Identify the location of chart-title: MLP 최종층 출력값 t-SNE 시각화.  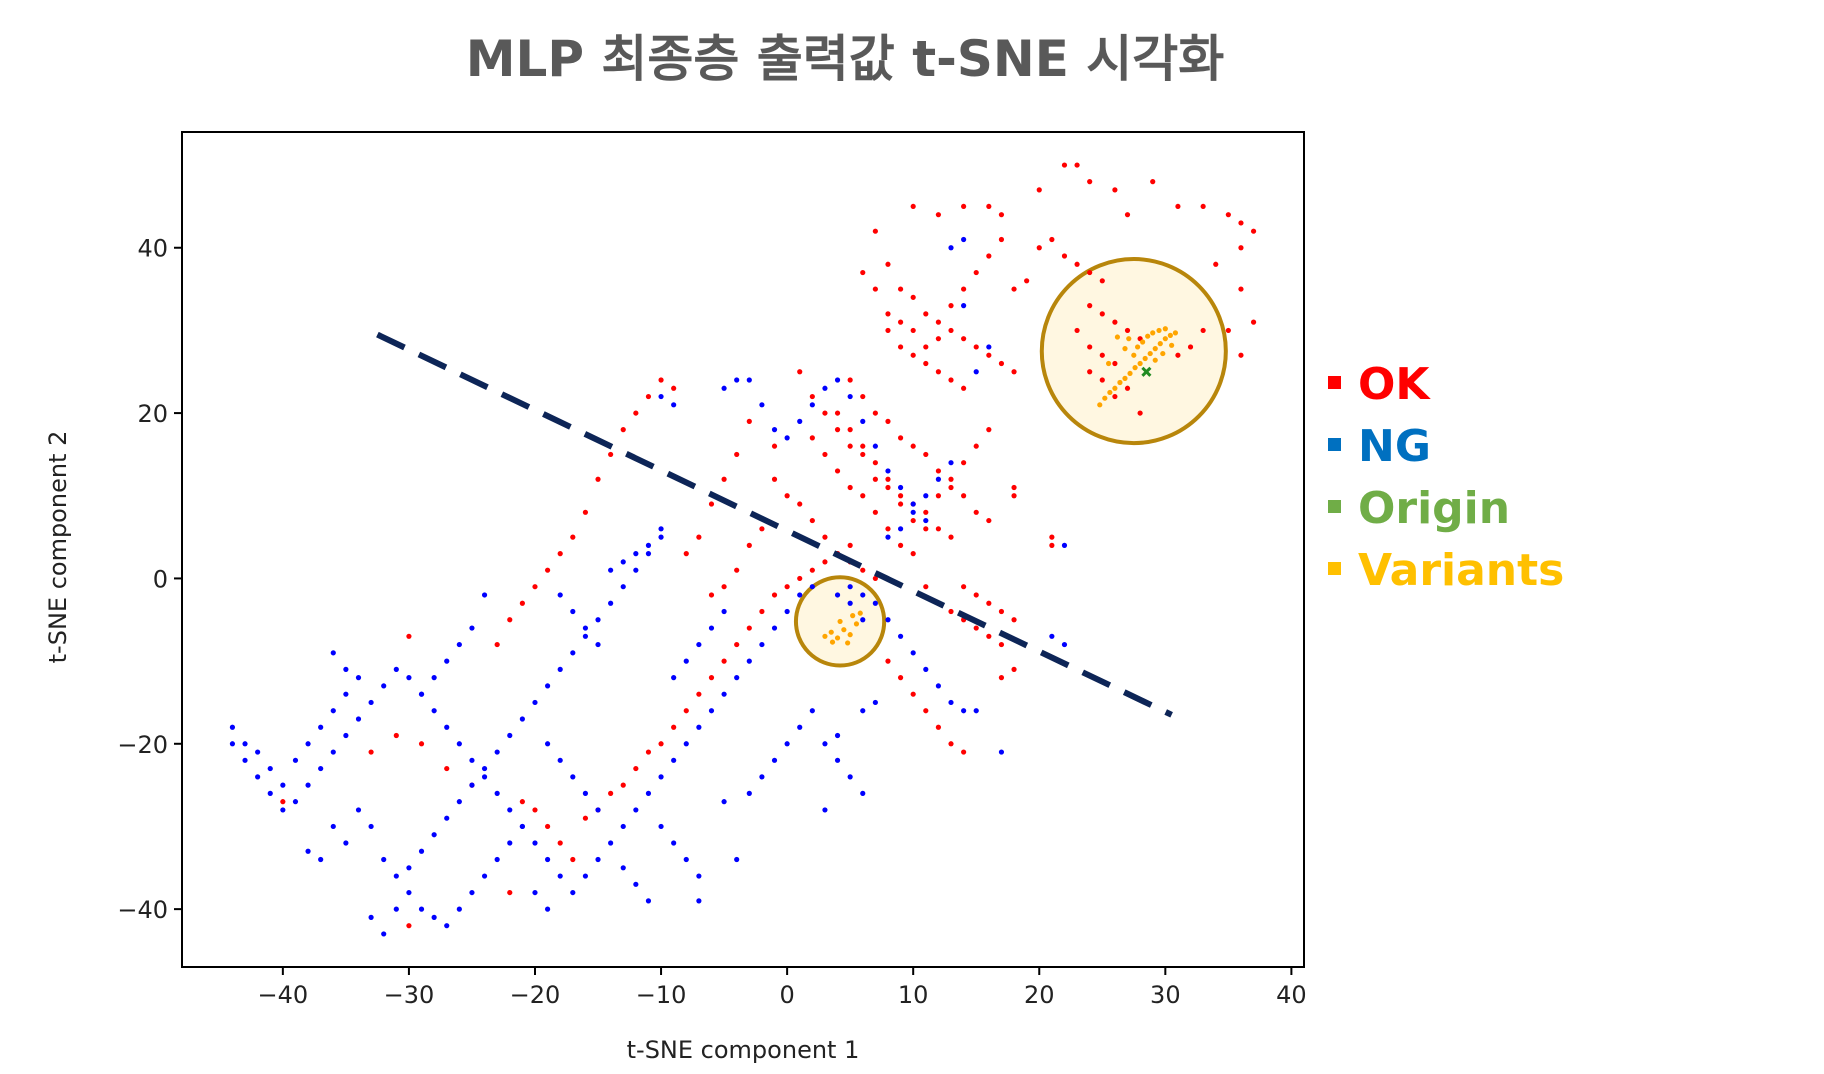
(845, 59).